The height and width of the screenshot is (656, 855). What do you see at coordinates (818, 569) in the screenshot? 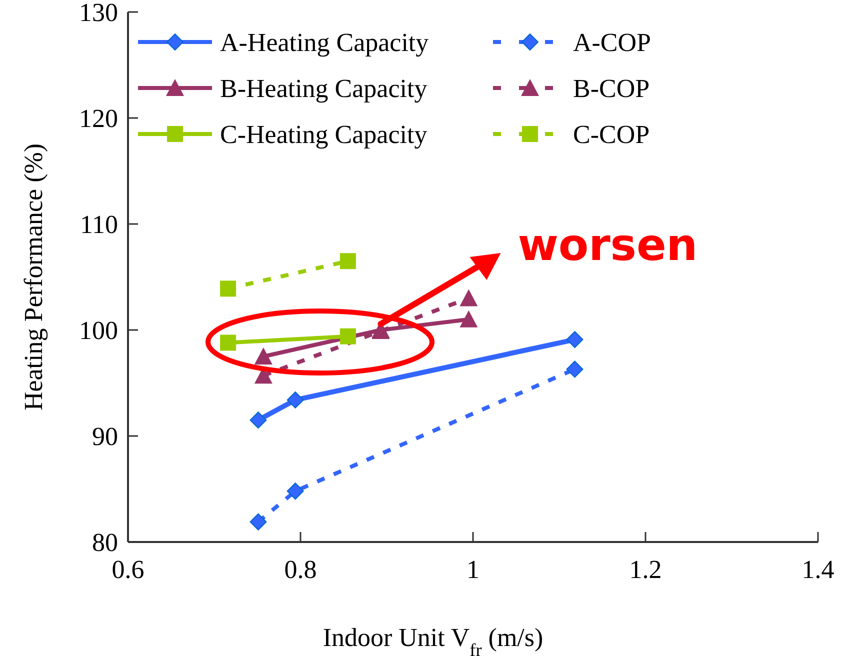
I see `x-tick-label: 1.4` at bounding box center [818, 569].